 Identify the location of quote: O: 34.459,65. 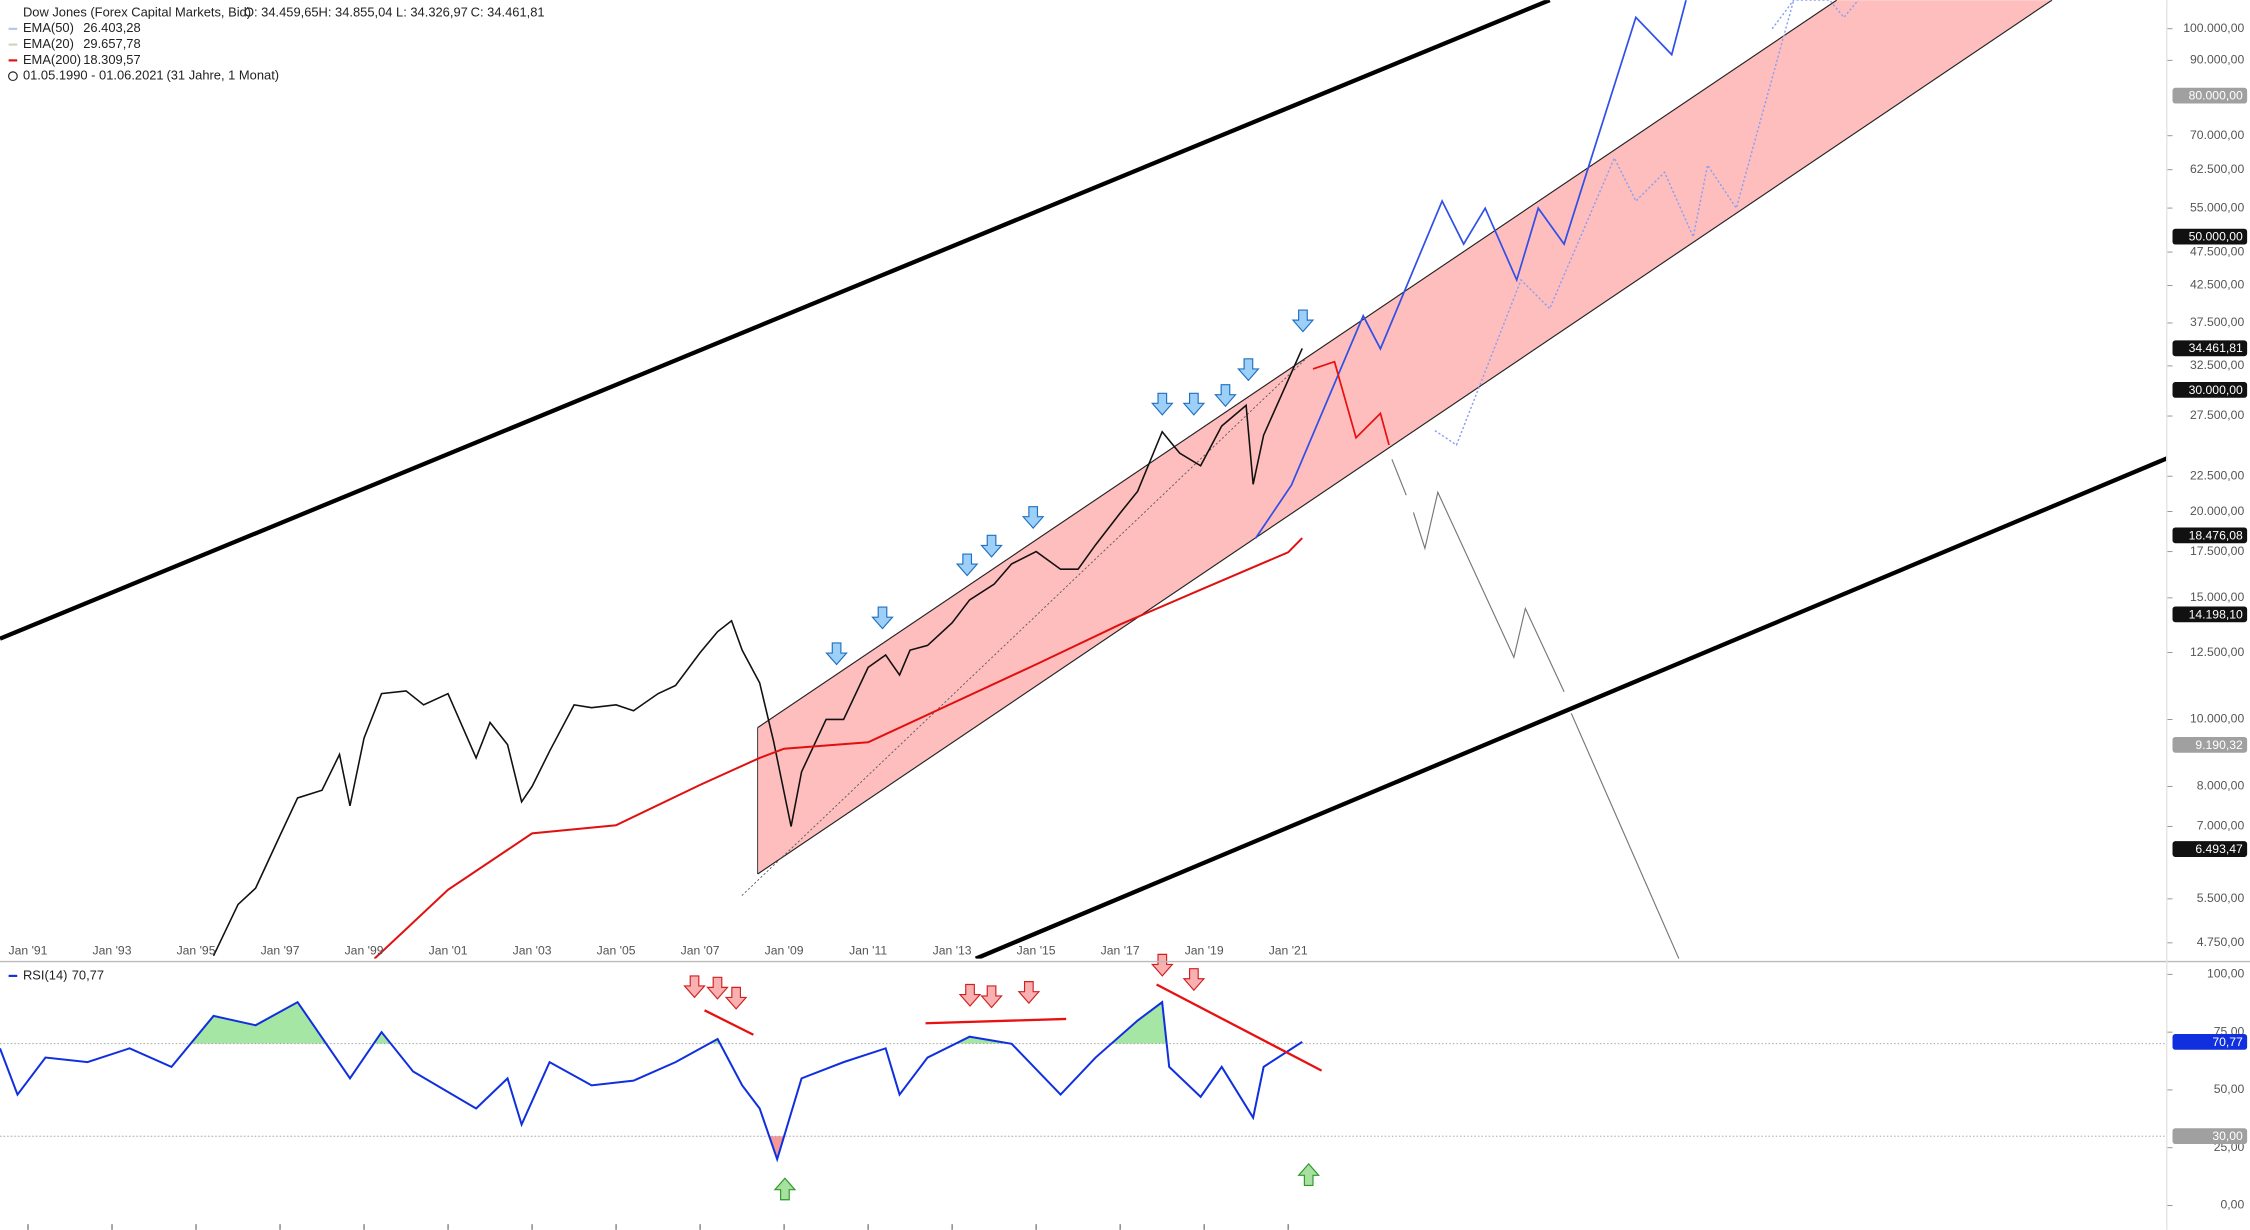
(281, 11).